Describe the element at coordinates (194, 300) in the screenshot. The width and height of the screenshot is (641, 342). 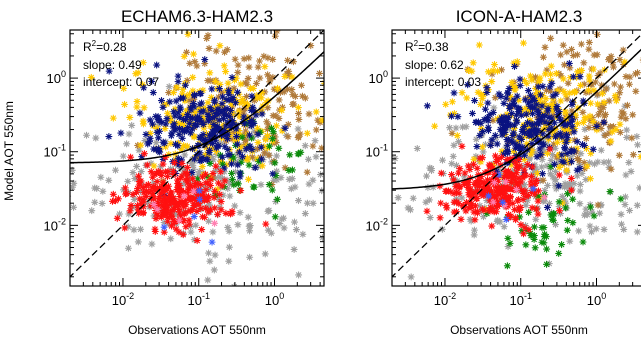
I see `echam-x-tick-label-base: 10` at that location.